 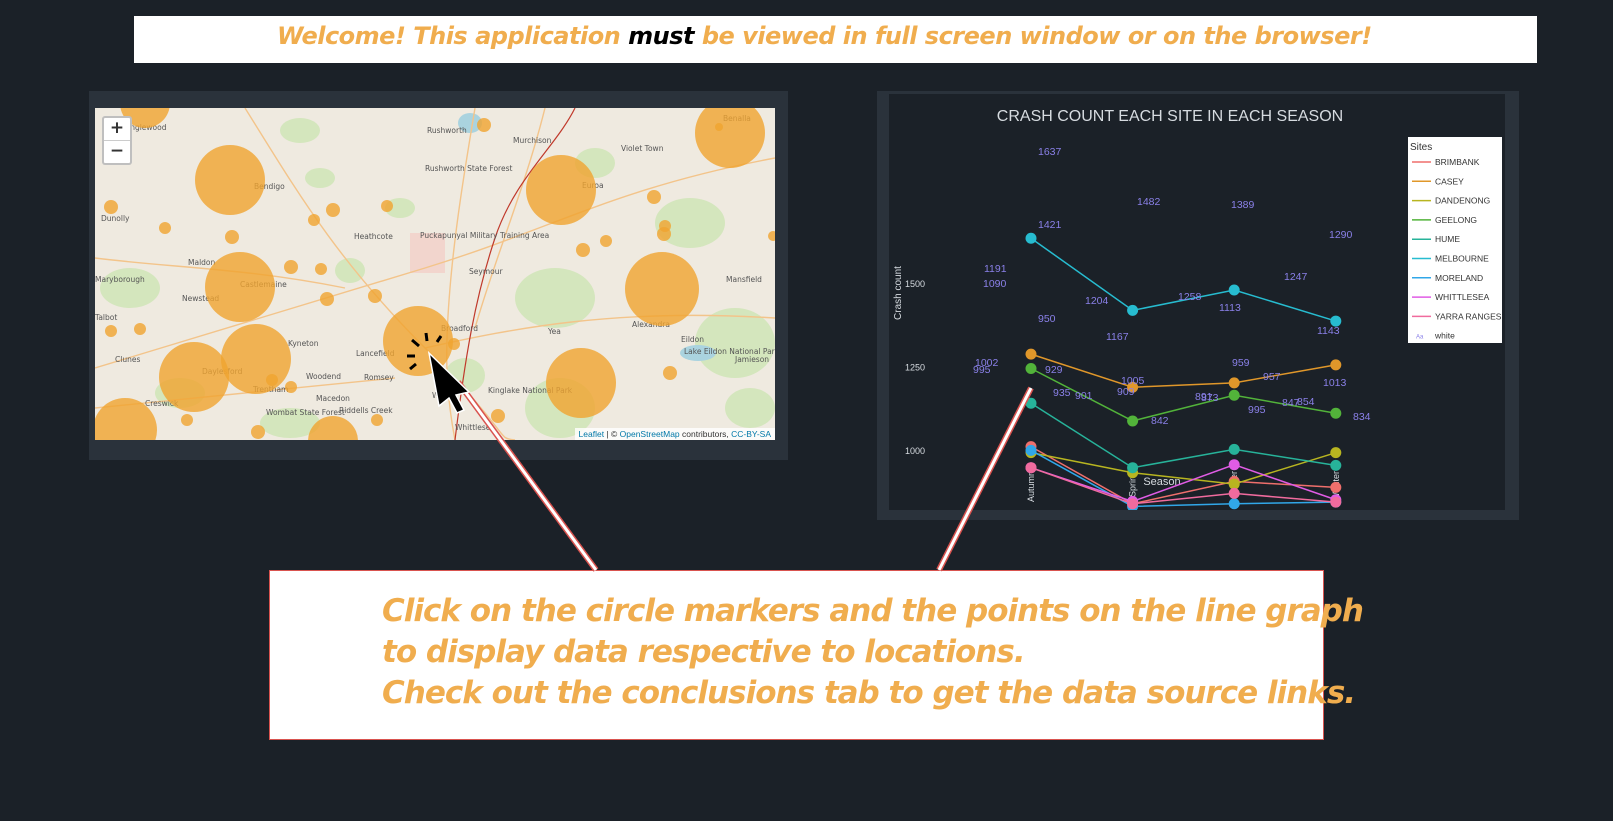 I want to click on legend-label: white, so click(x=1444, y=336).